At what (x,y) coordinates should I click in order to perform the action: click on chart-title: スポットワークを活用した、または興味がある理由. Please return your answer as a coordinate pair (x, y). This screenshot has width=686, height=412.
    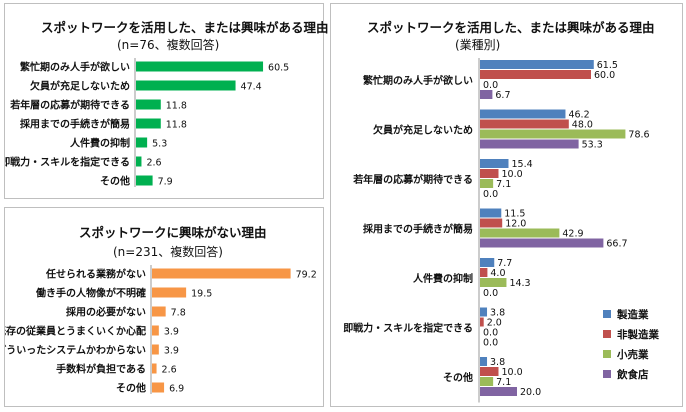
    Looking at the image, I should click on (185, 27).